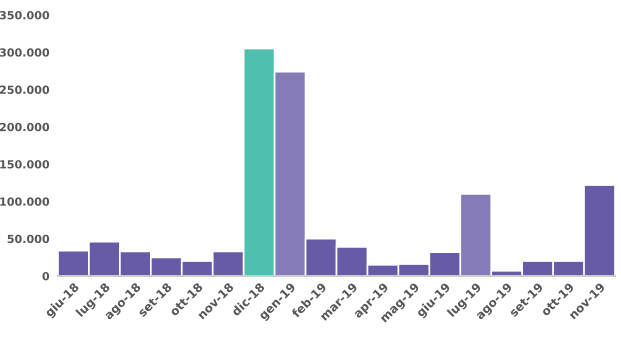 The image size is (621, 337). Describe the element at coordinates (25, 15) in the screenshot. I see `y-tick-label: 350.000` at that location.